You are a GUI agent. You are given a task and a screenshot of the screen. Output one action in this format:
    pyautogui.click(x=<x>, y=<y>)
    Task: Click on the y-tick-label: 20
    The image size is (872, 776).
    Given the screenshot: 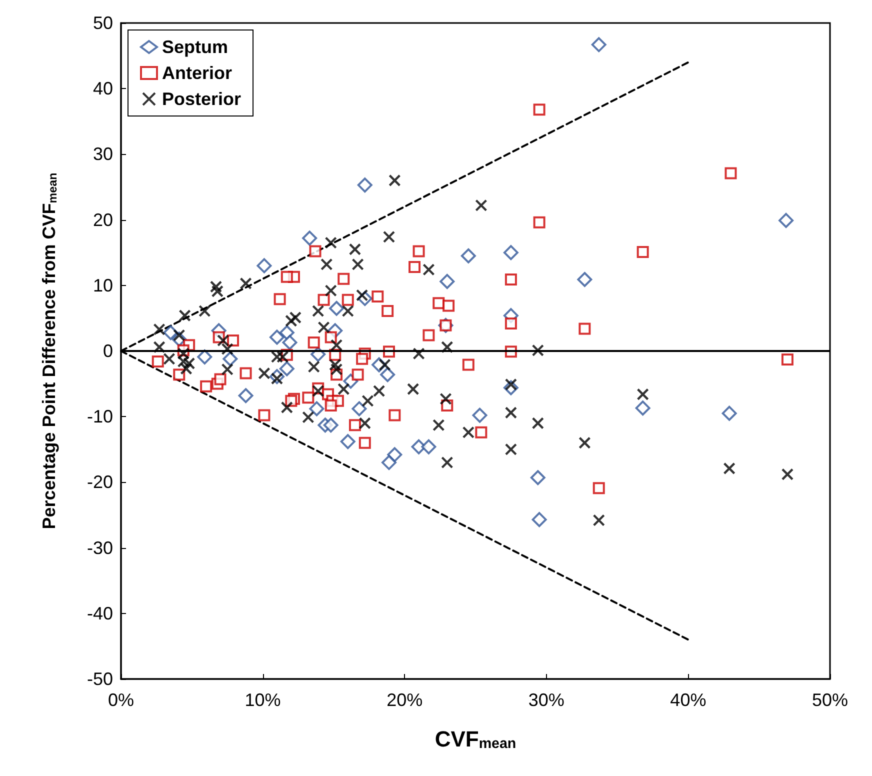 What is the action you would take?
    pyautogui.click(x=102, y=220)
    